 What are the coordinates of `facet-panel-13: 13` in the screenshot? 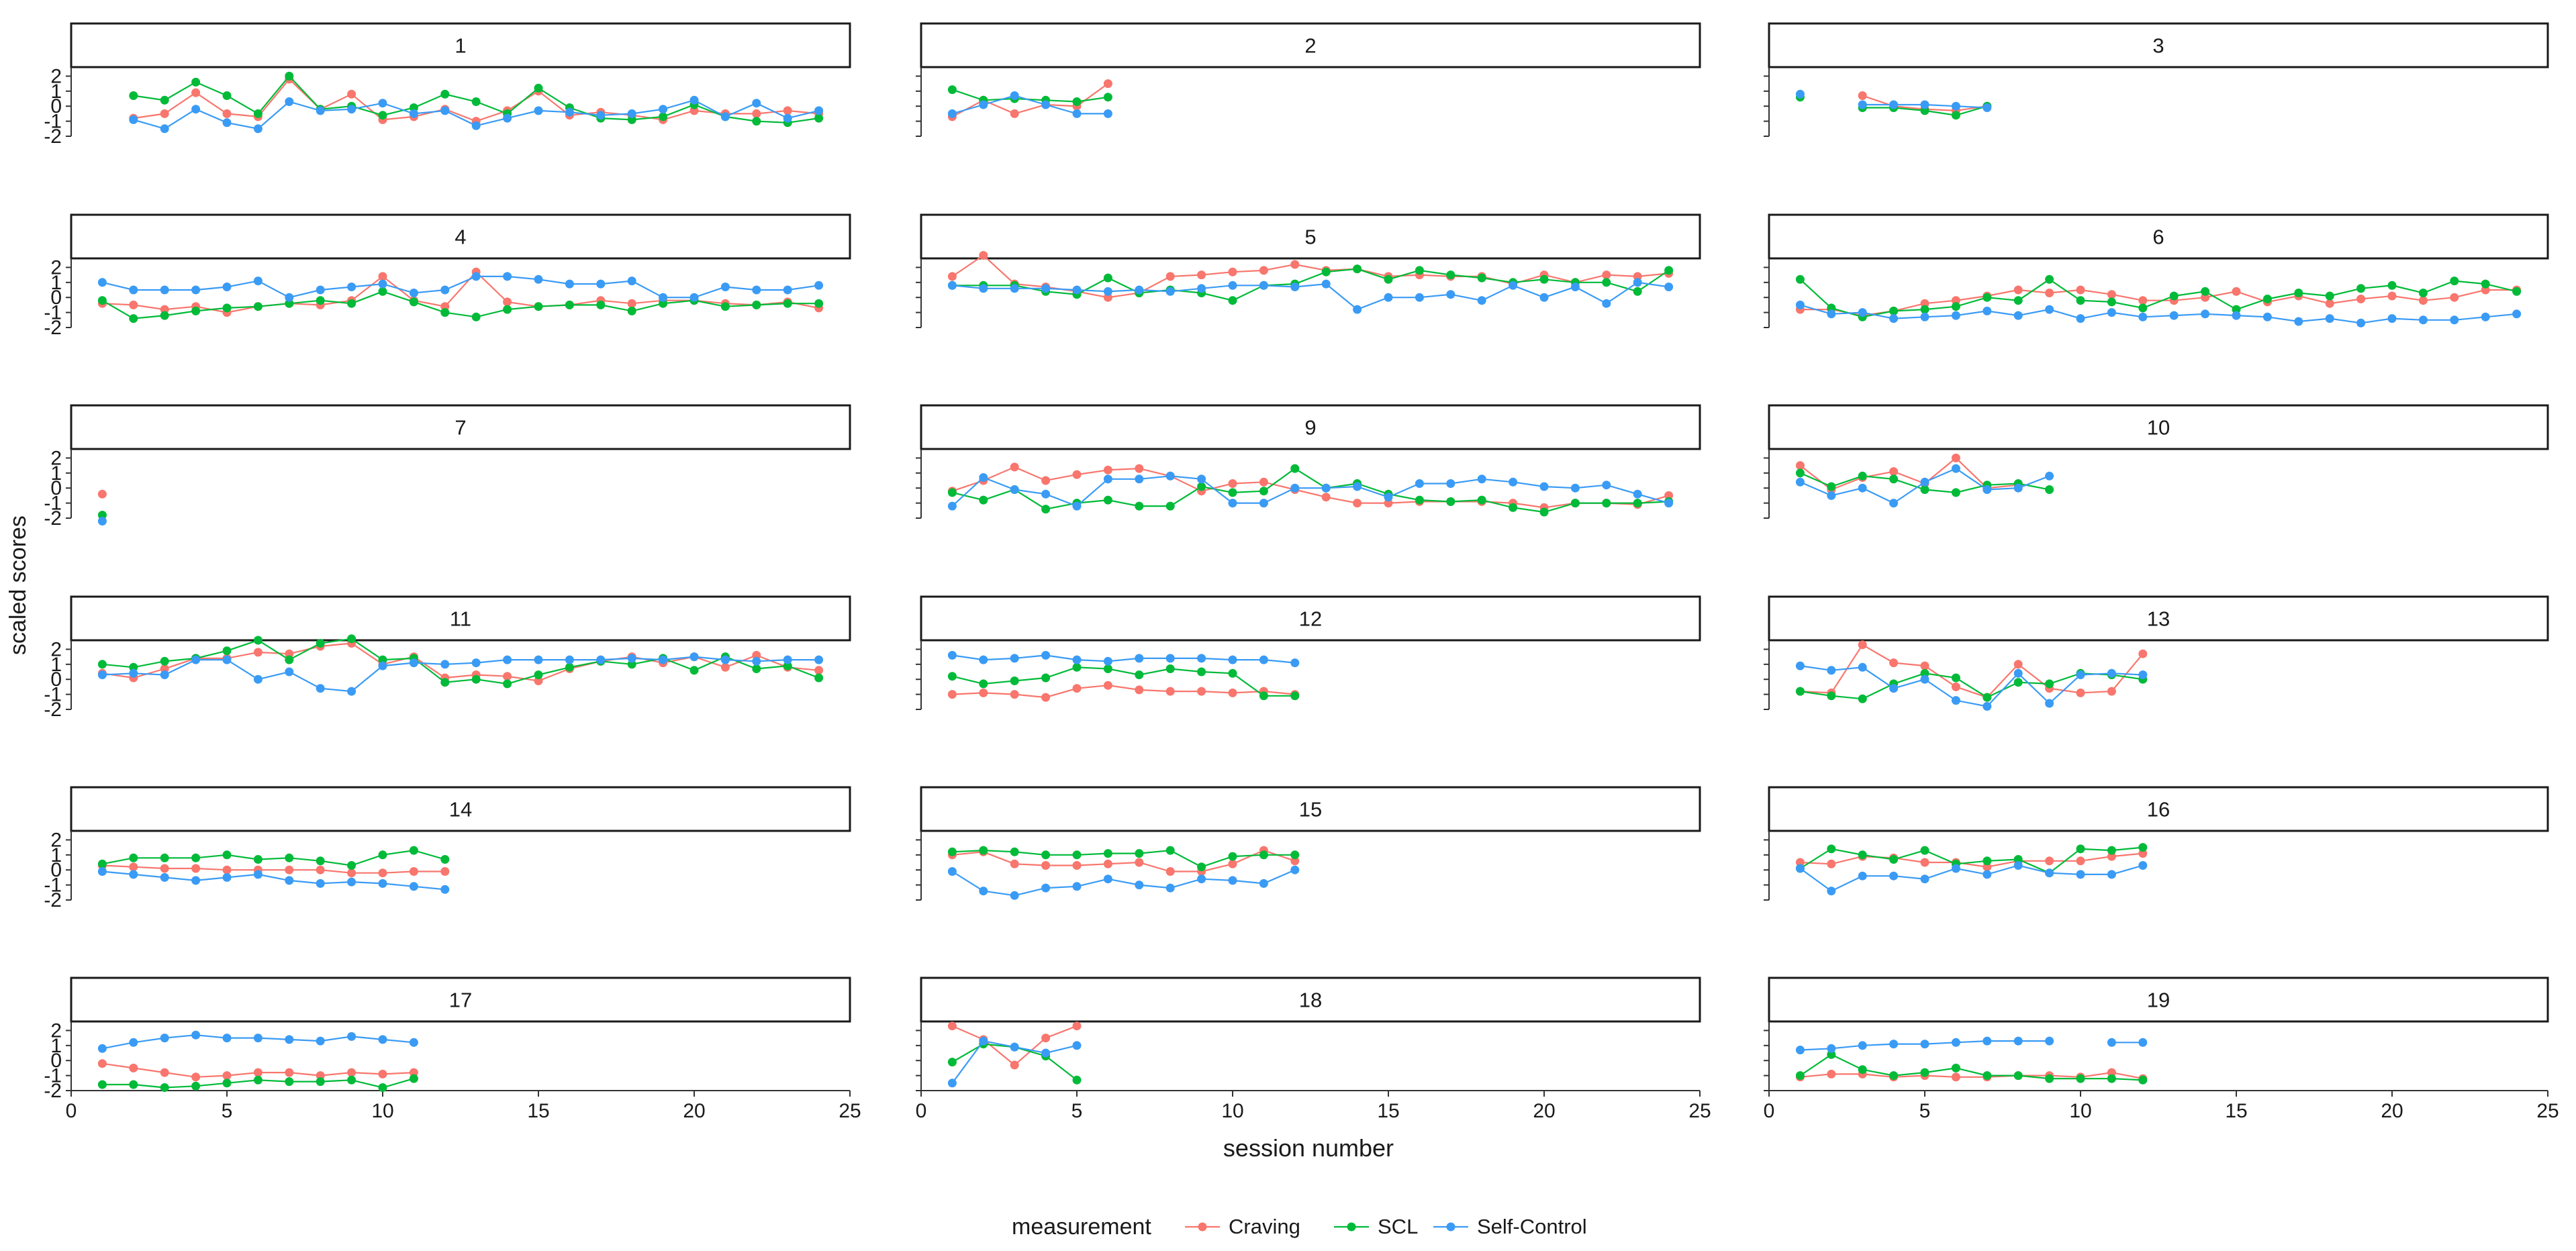 It's located at (2156, 653).